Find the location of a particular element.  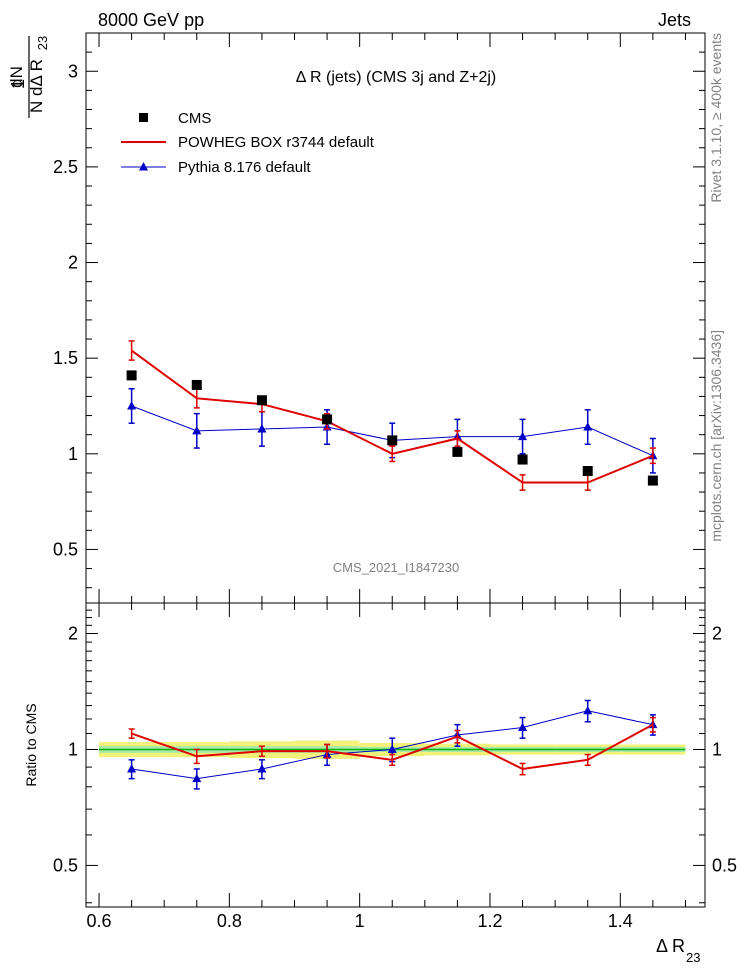

legend-pythia-label: Pythia 8.176 default is located at coordinates (244, 167).